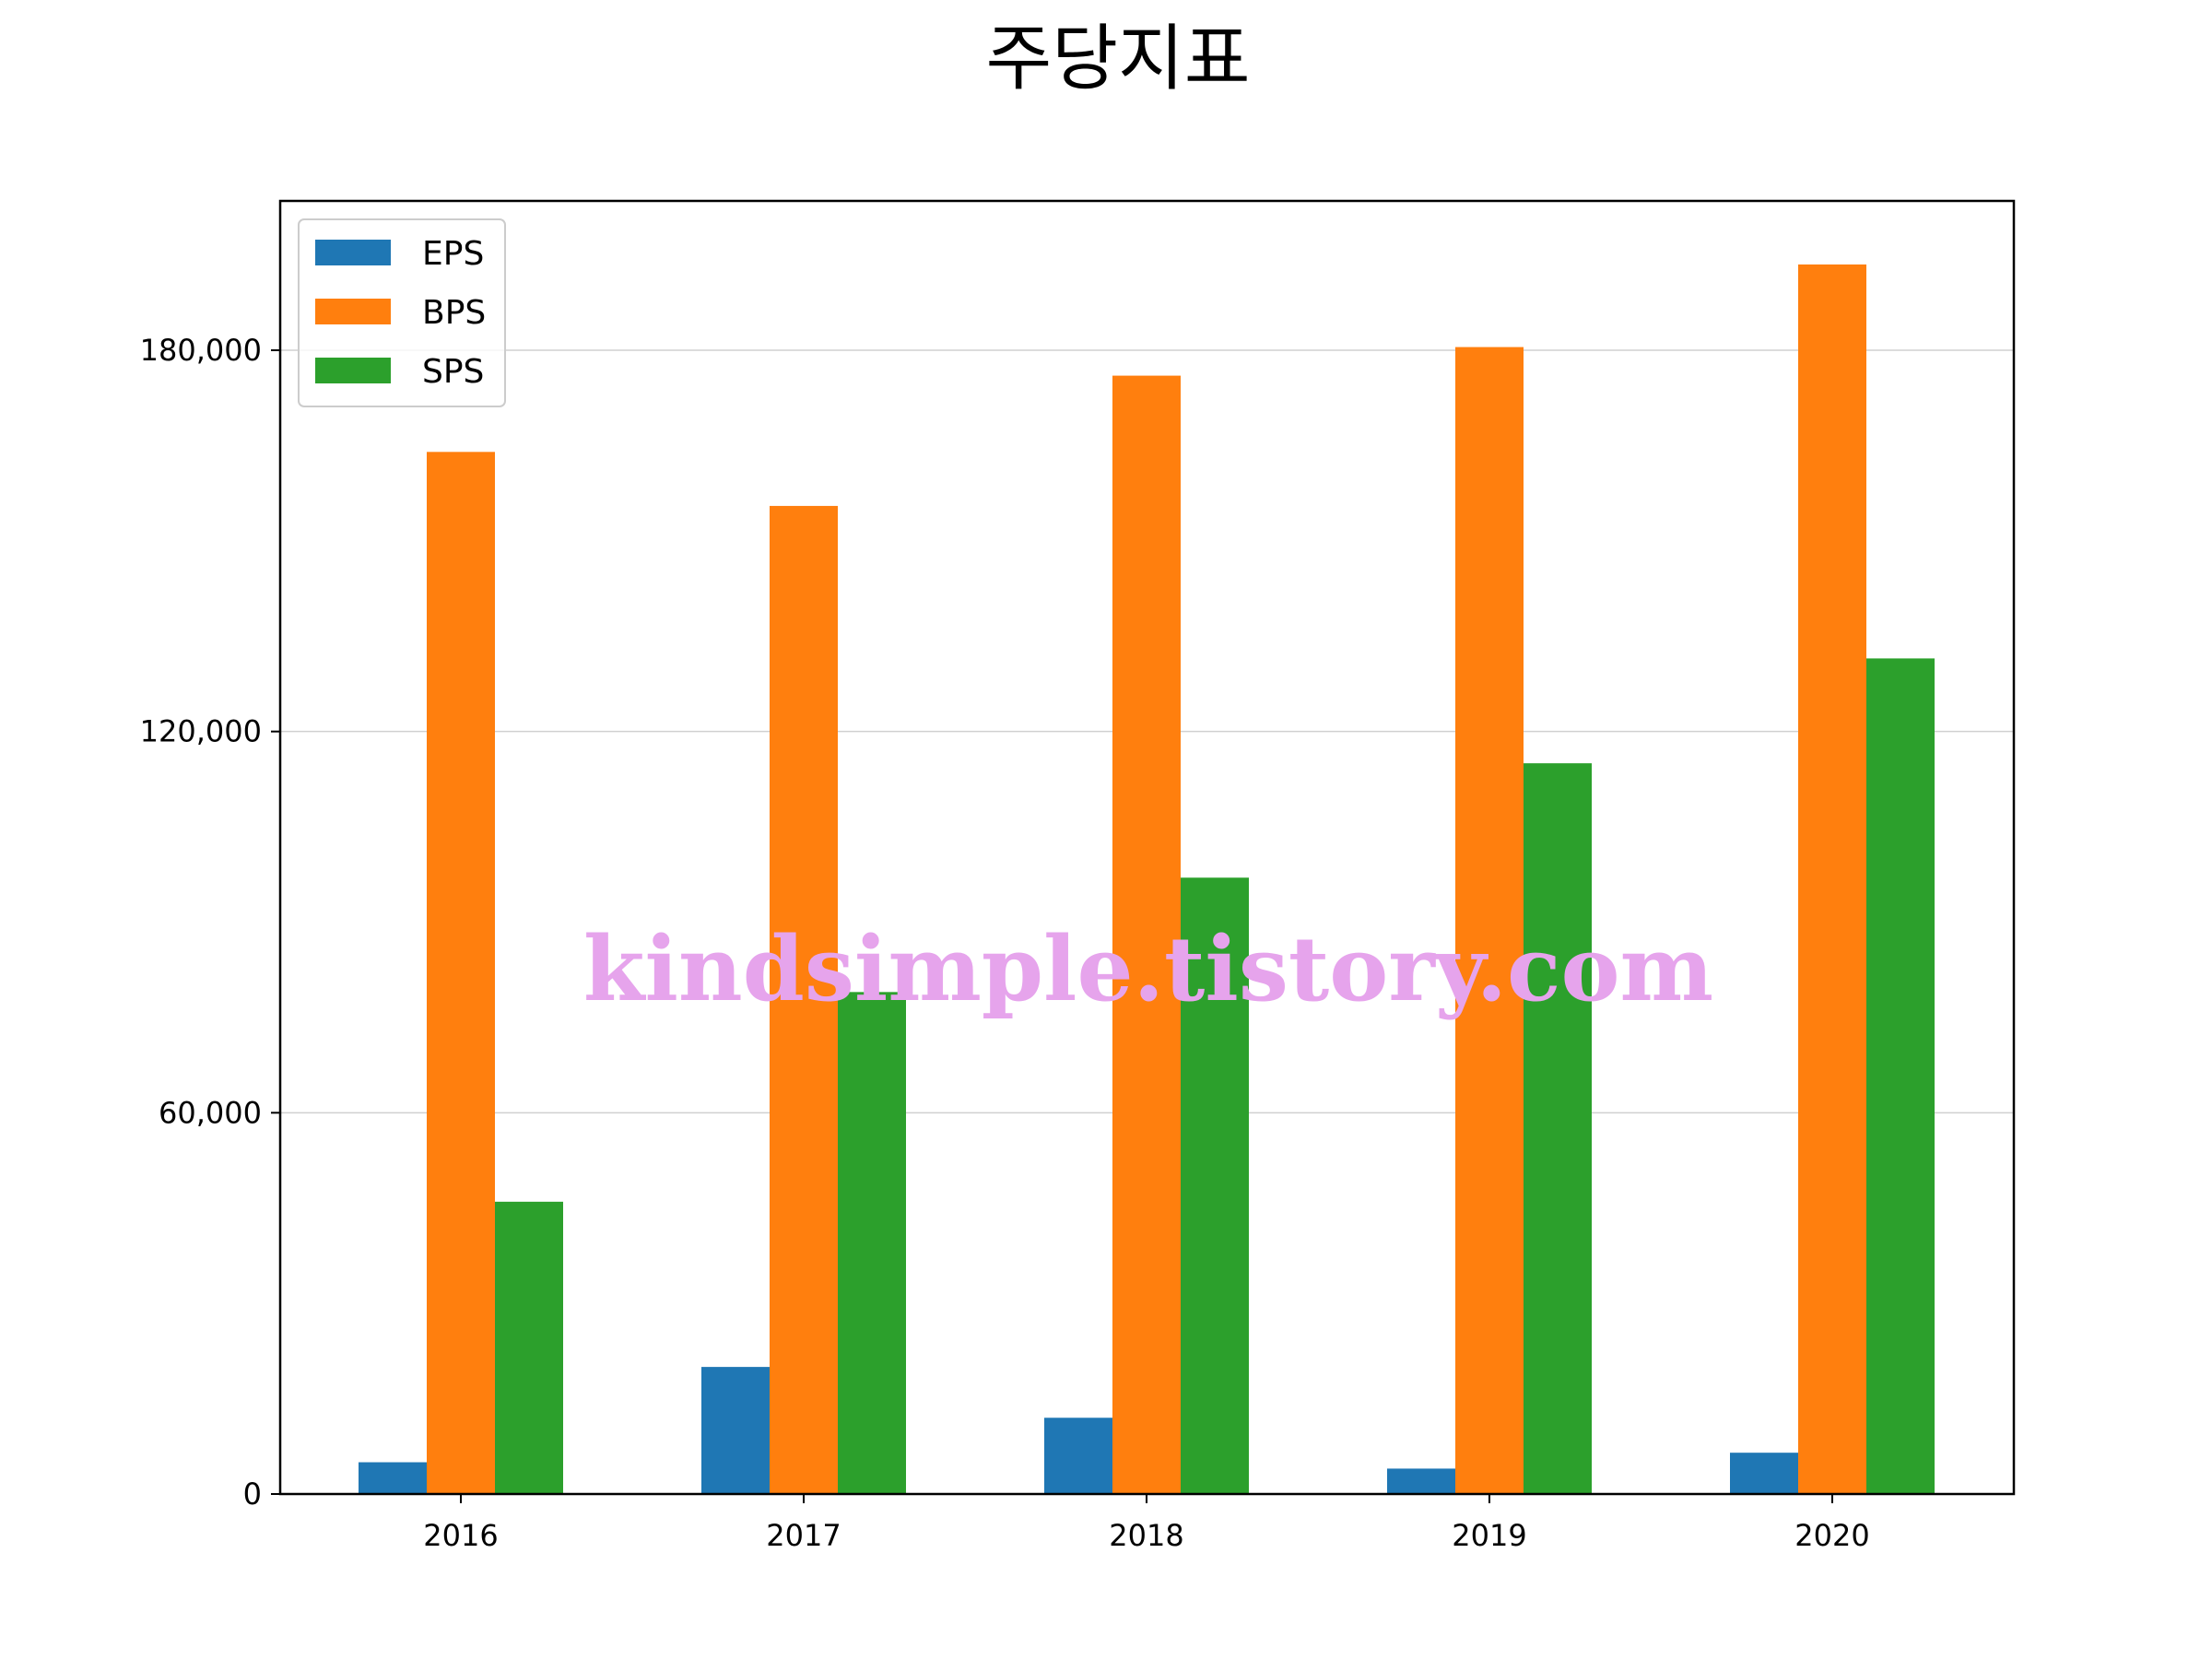 The height and width of the screenshot is (1659, 2212). I want to click on bar-bps-2020, so click(1832, 879).